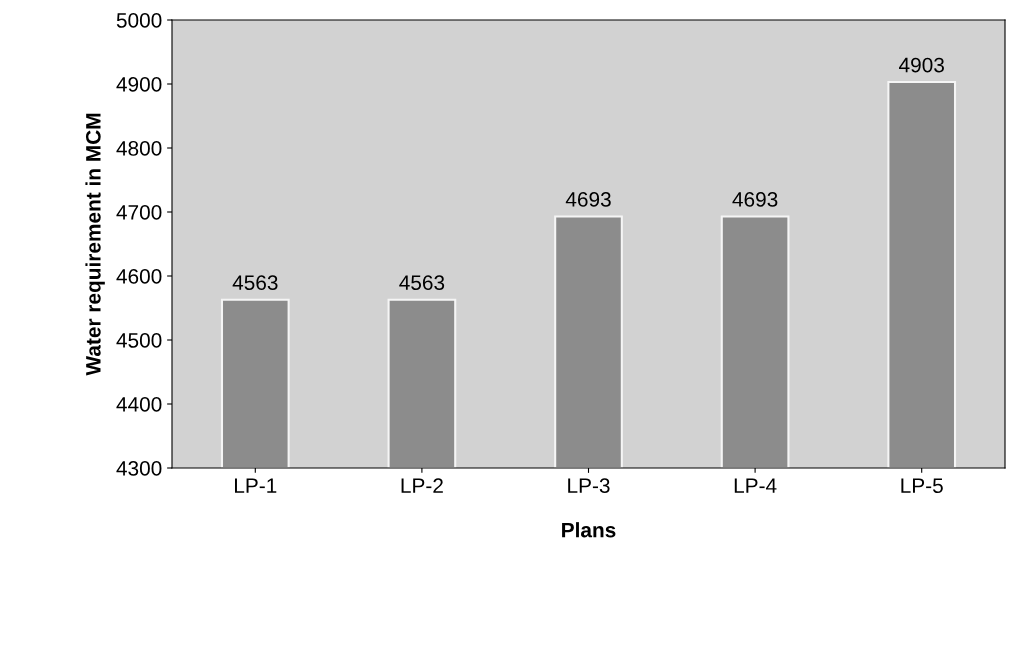 Image resolution: width=1019 pixels, height=655 pixels. I want to click on x-axis-title: Plans, so click(589, 530).